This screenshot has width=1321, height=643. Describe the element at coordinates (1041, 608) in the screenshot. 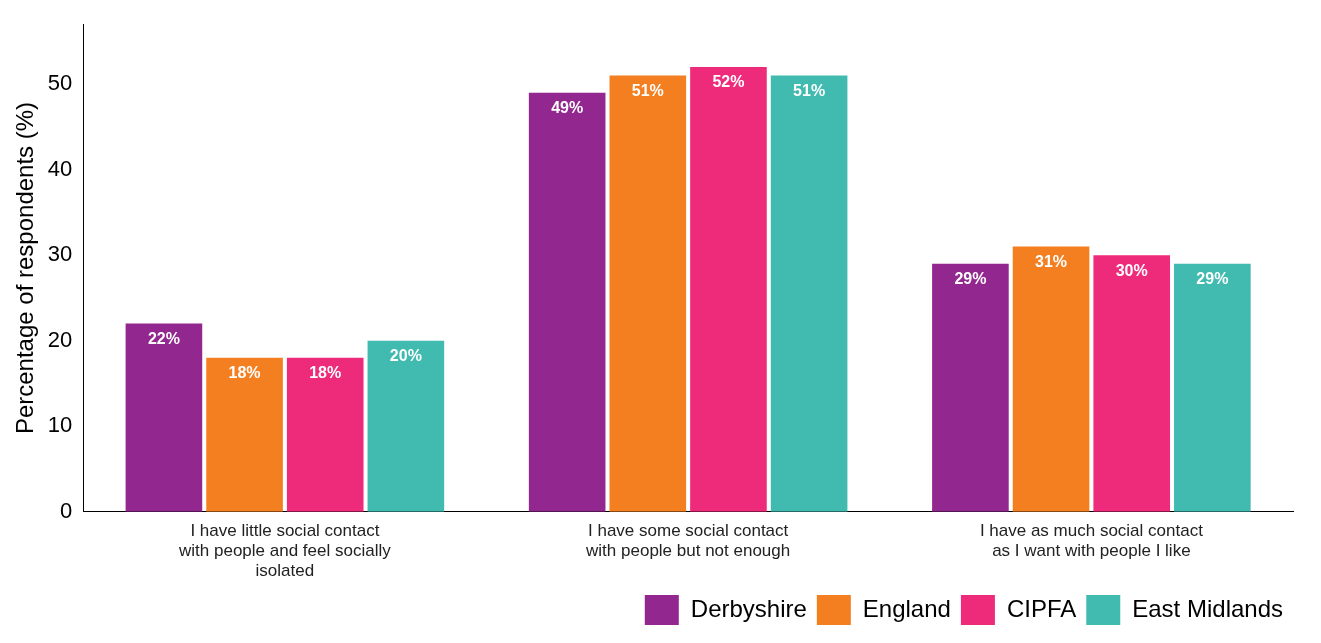

I see `legend-label: CIPFA` at that location.